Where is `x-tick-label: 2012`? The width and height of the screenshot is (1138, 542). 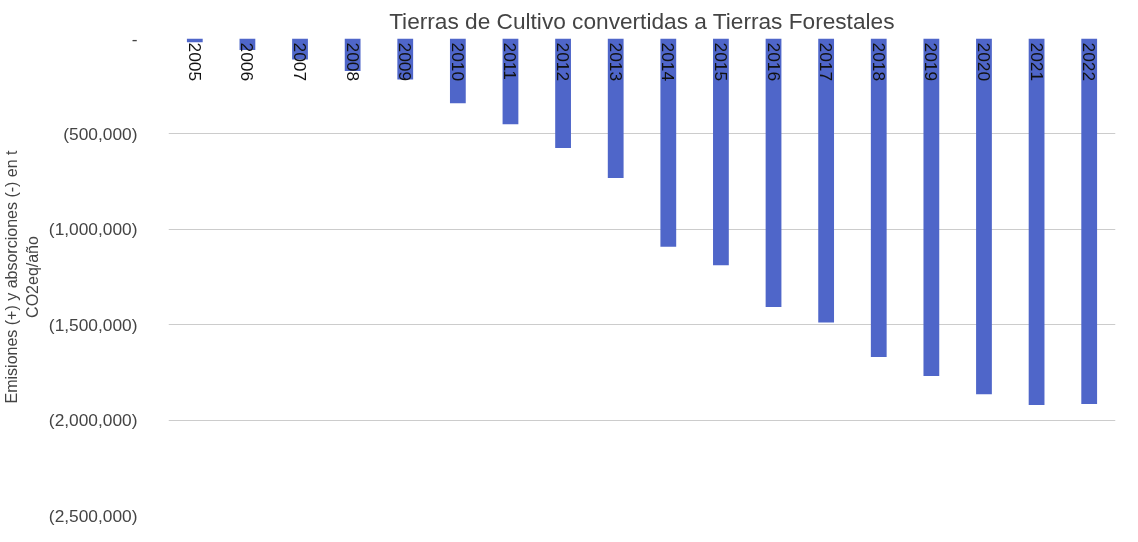 x-tick-label: 2012 is located at coordinates (563, 62).